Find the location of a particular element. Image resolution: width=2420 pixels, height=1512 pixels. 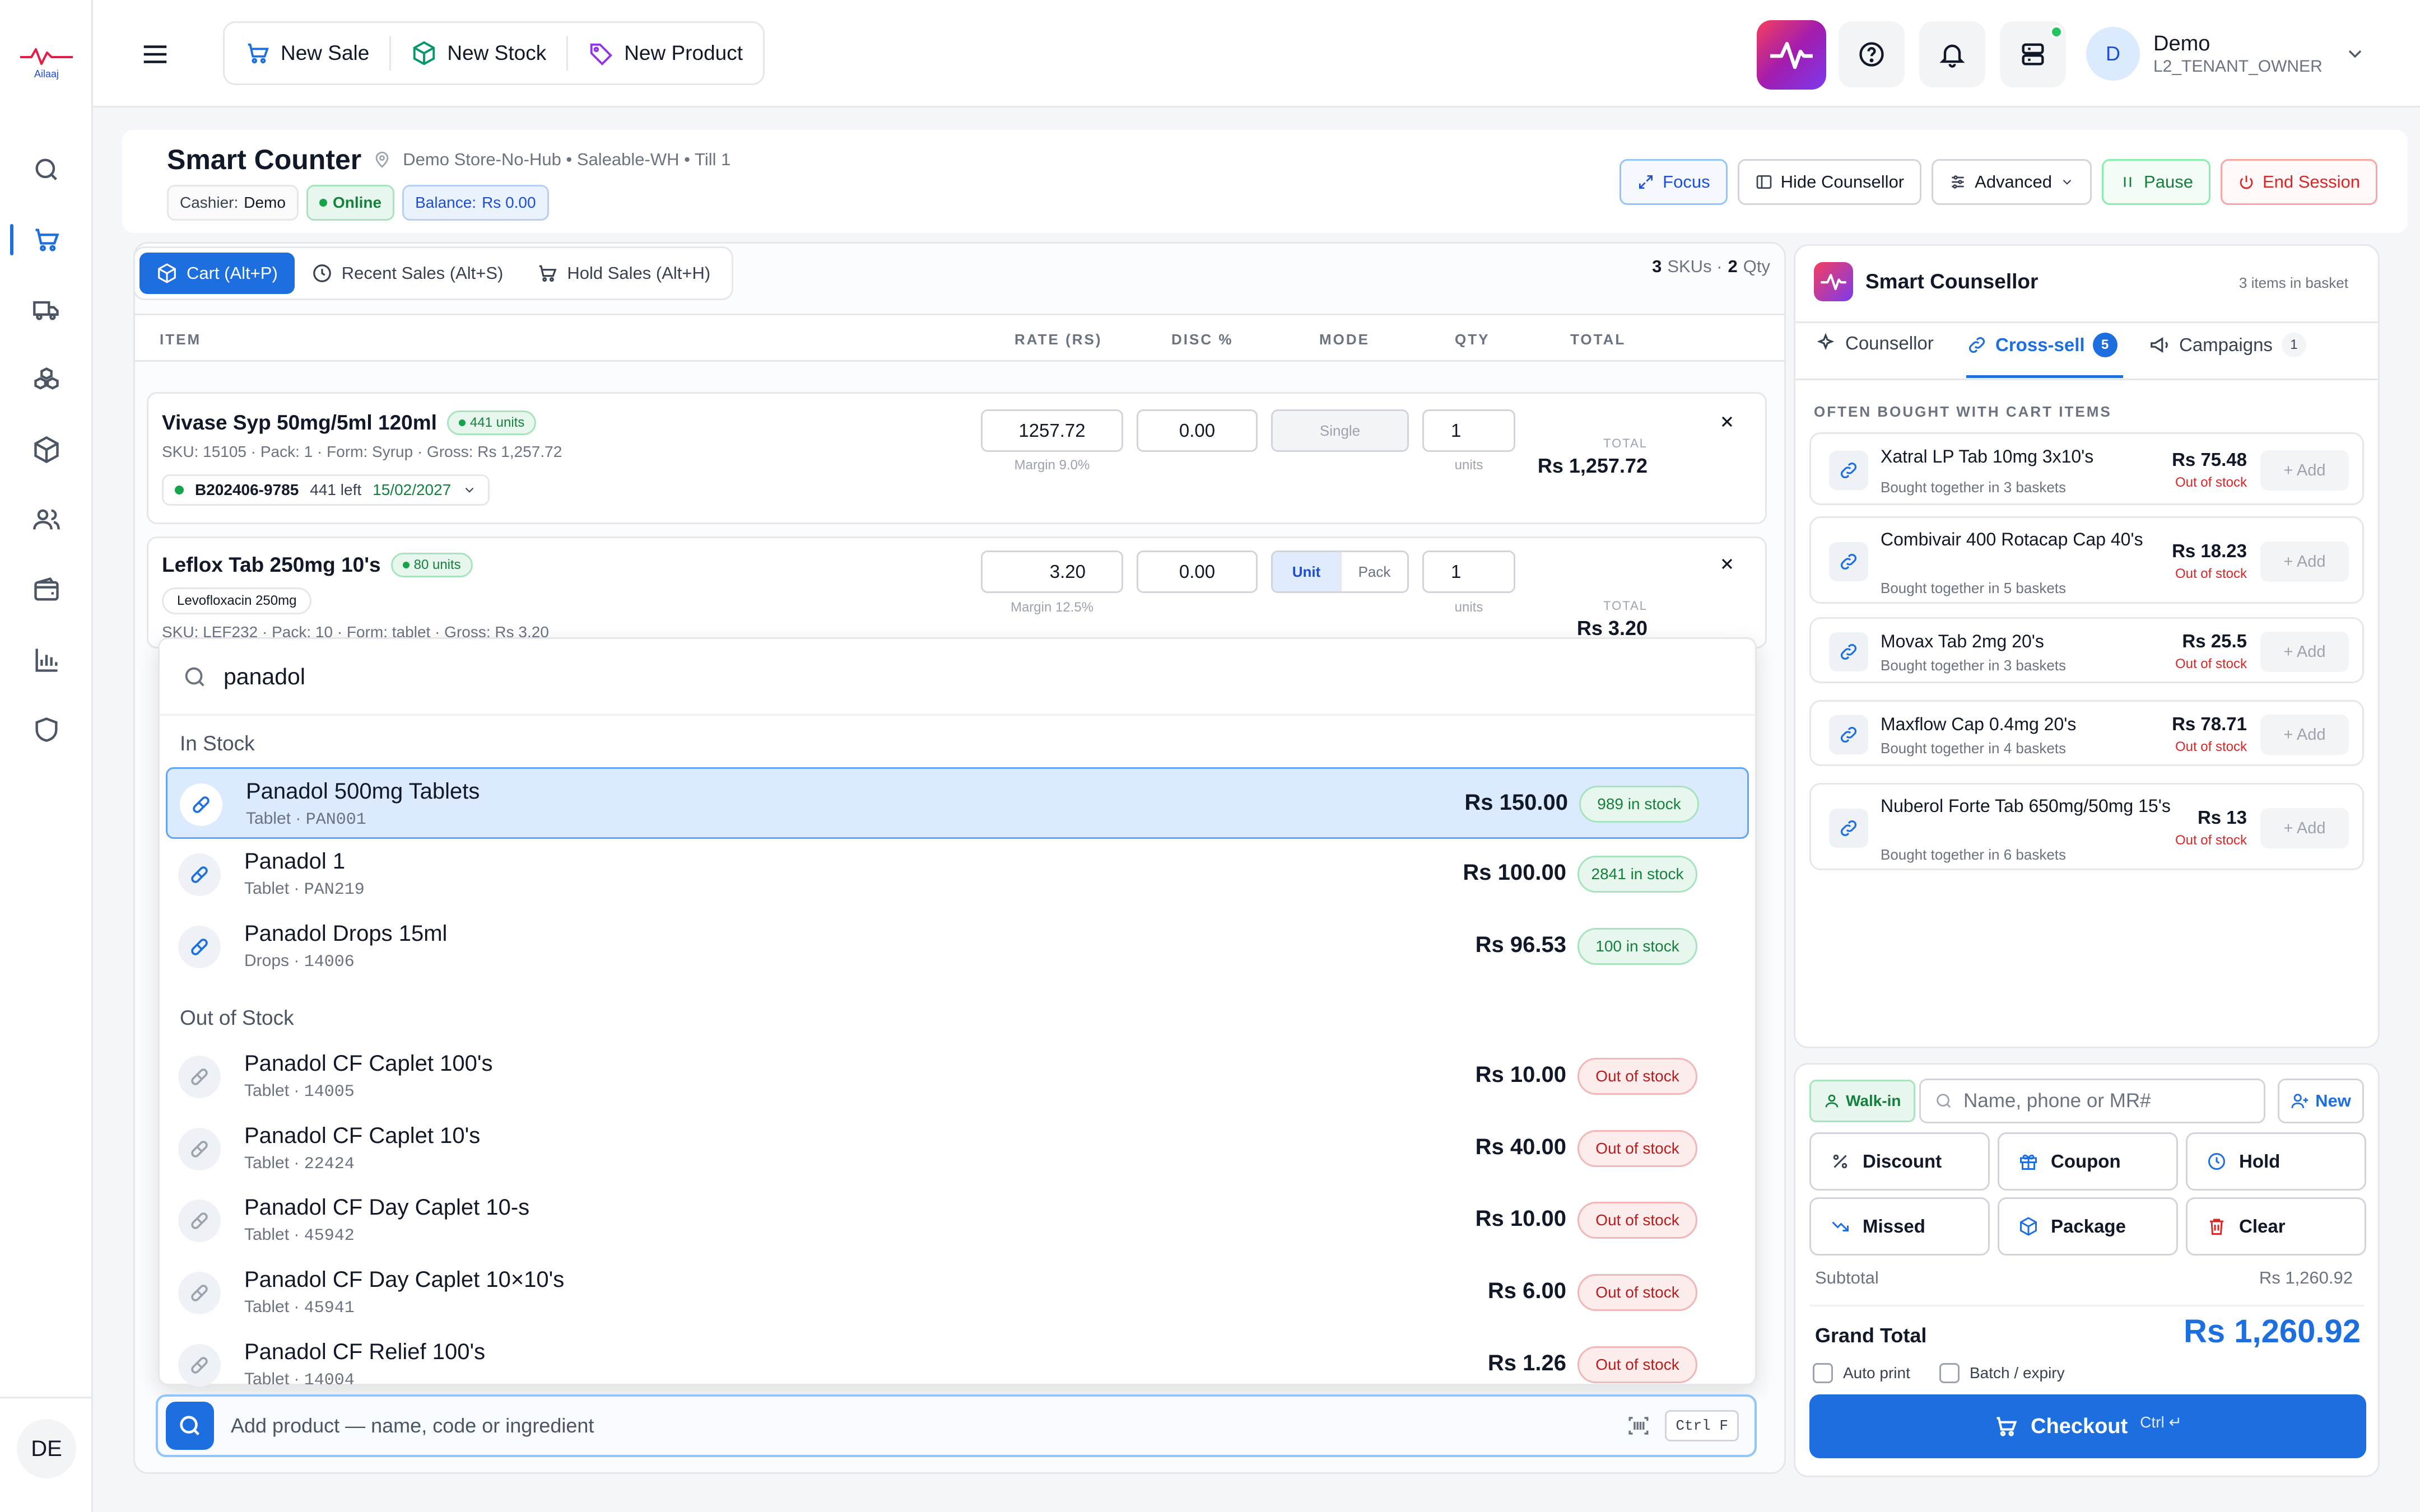

rate-input: 1257.72 is located at coordinates (1052, 431).